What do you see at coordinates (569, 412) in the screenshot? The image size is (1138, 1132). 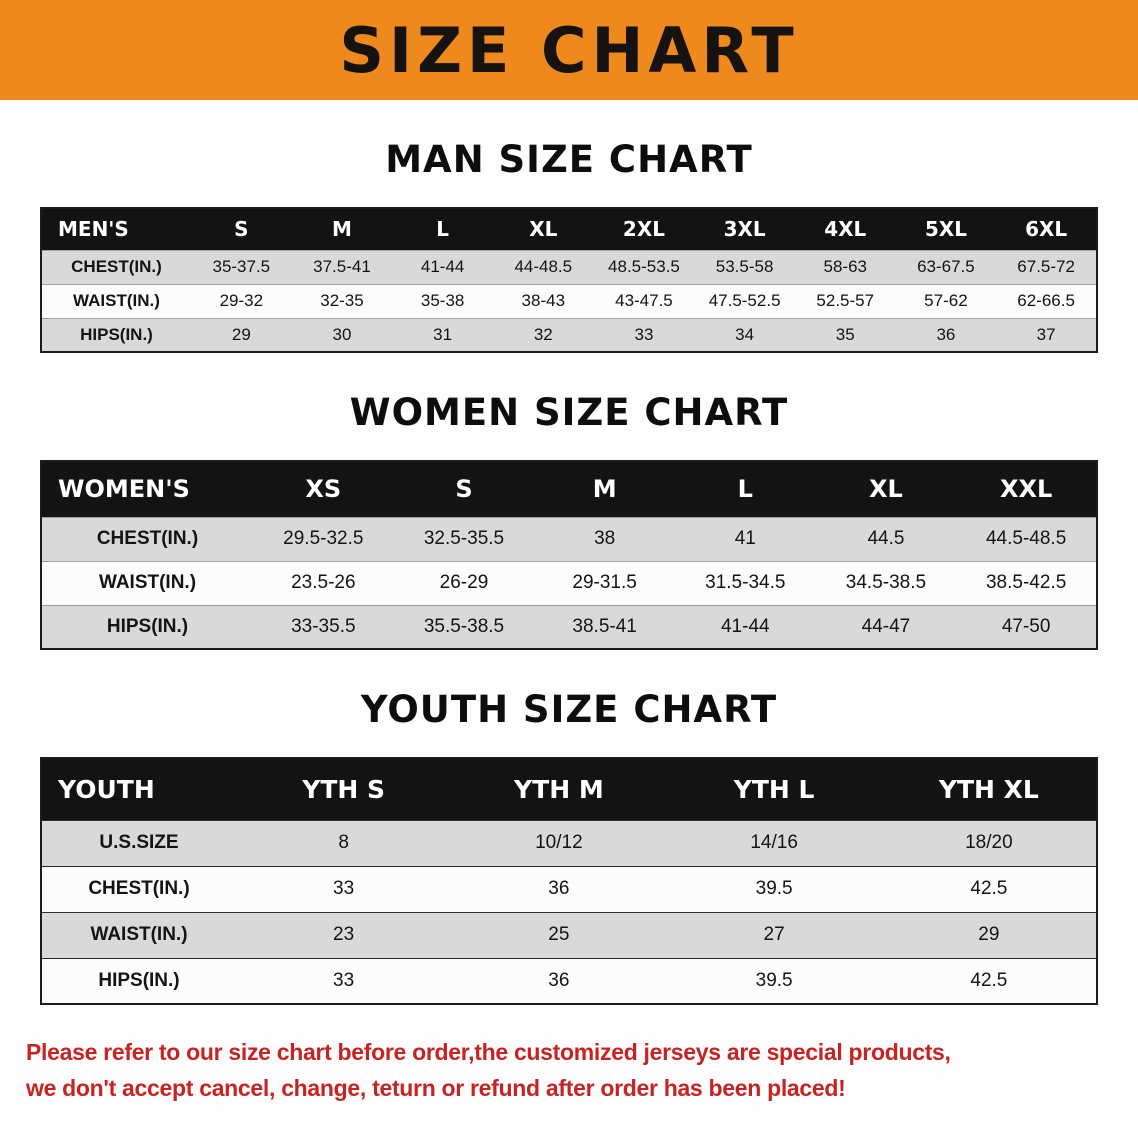 I see `women-heading: WOMEN SIZE CHART` at bounding box center [569, 412].